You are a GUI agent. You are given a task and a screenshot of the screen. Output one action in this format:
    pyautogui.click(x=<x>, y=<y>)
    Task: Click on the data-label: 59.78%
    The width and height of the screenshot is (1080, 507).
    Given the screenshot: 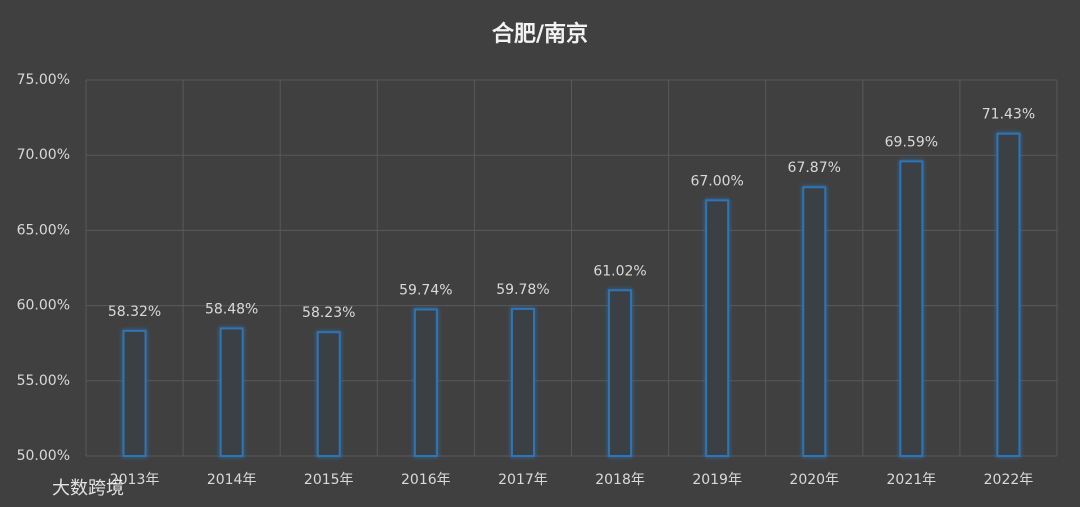 What is the action you would take?
    pyautogui.click(x=522, y=290)
    